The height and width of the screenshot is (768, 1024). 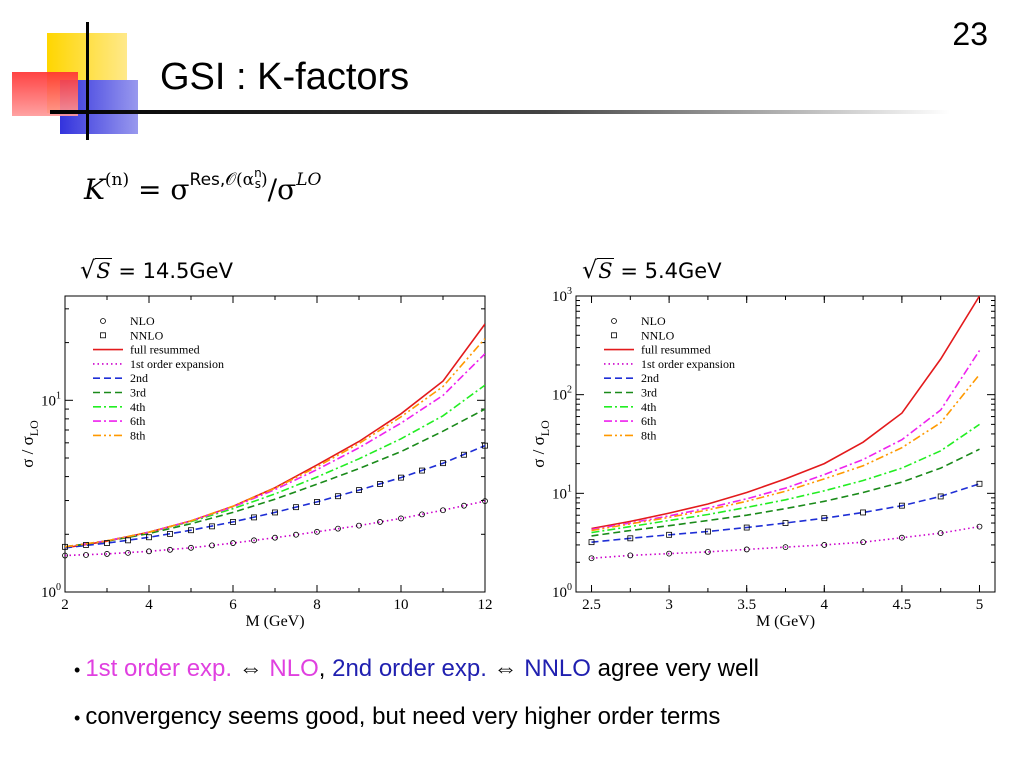 What do you see at coordinates (688, 364) in the screenshot?
I see `legend-label: 1st order expansion` at bounding box center [688, 364].